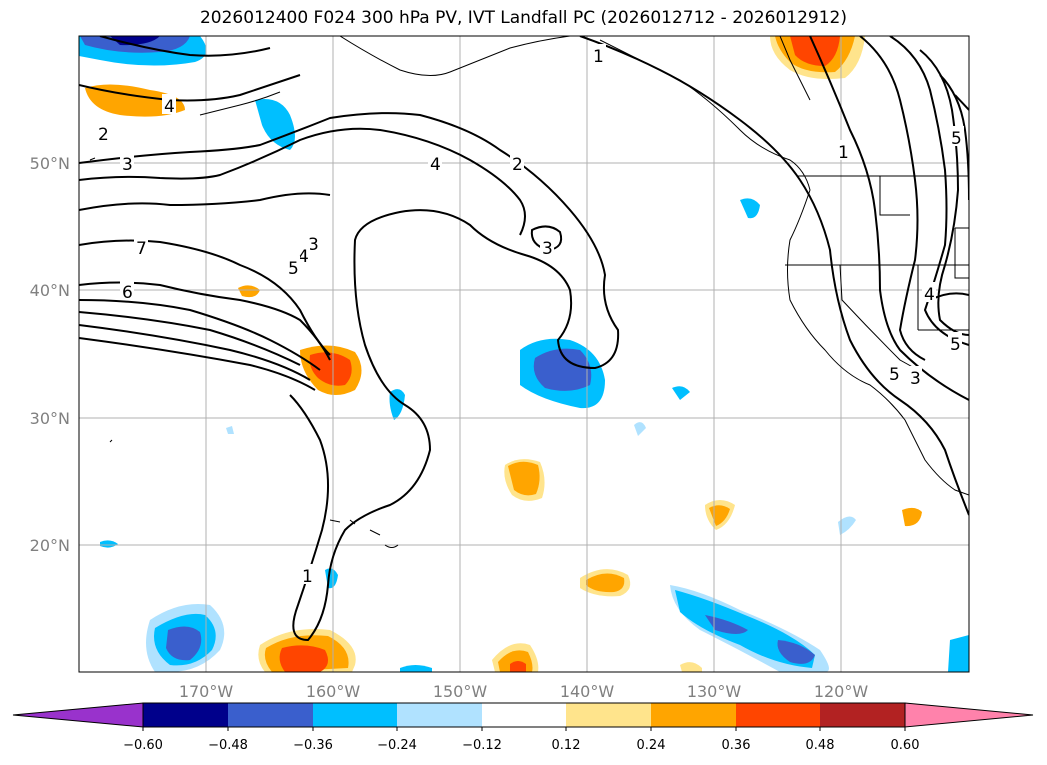 Image resolution: width=1047 pixels, height=765 pixels. Describe the element at coordinates (206, 691) in the screenshot. I see `svg-text: 170°W` at that location.